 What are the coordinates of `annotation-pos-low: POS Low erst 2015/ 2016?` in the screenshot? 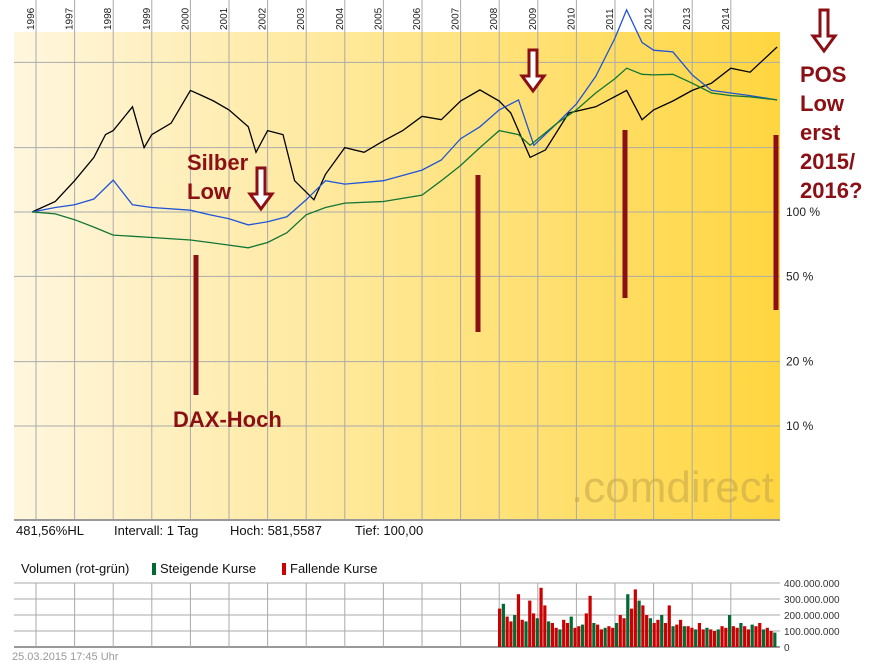 It's located at (831, 132).